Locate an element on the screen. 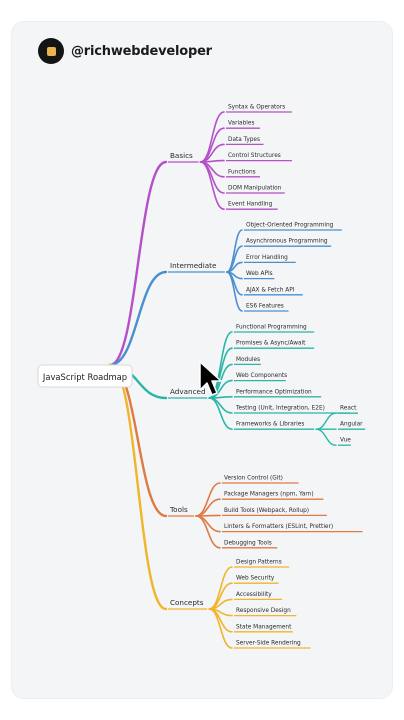  leaf-node-debugging-tools: Debugging Tools is located at coordinates (248, 543).